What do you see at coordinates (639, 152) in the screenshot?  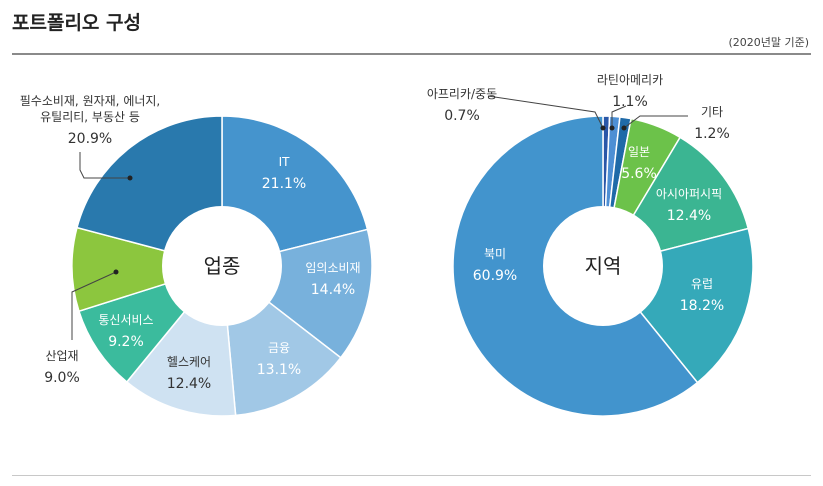 I see `slice-label: 일본` at bounding box center [639, 152].